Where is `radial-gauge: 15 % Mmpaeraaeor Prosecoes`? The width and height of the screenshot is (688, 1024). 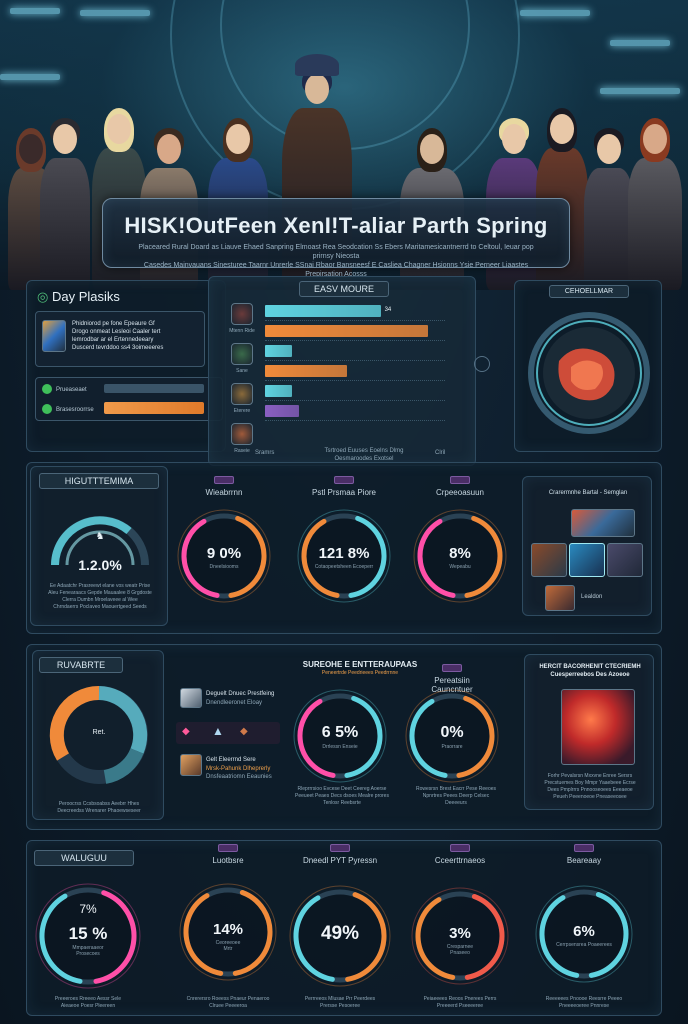 radial-gauge: 15 % Mmpaeraaeor Prosecoes is located at coordinates (88, 936).